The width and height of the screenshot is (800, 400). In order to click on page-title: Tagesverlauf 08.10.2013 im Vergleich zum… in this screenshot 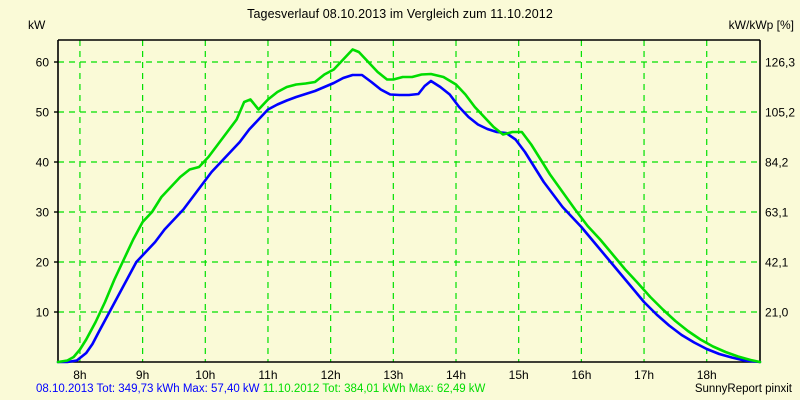, I will do `click(400, 14)`.